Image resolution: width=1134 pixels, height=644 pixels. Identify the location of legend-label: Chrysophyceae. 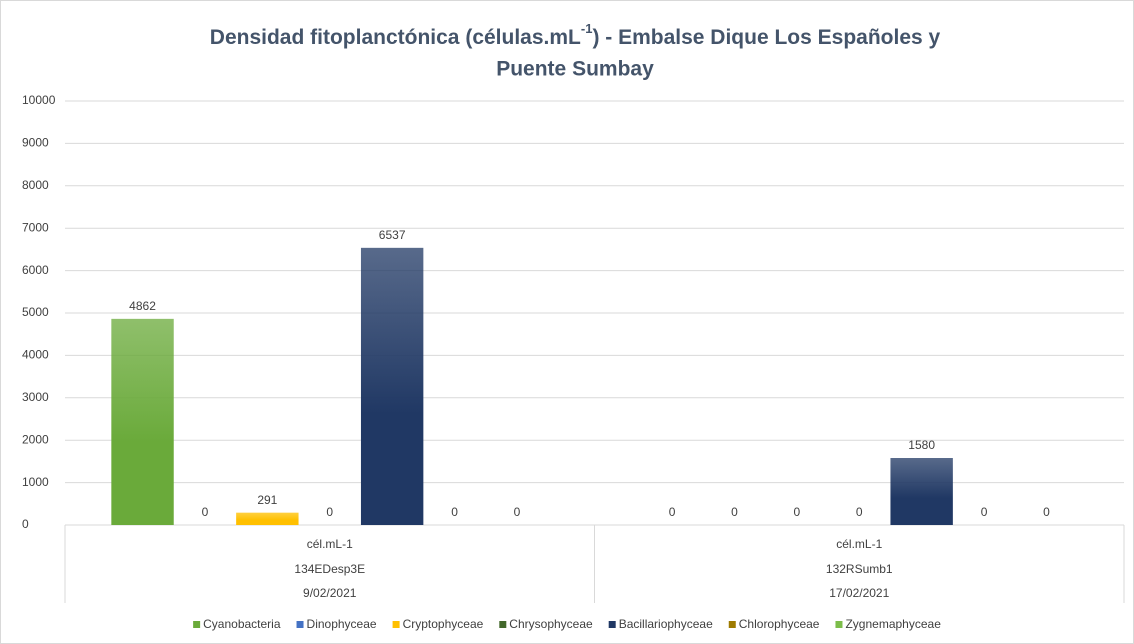
(551, 624).